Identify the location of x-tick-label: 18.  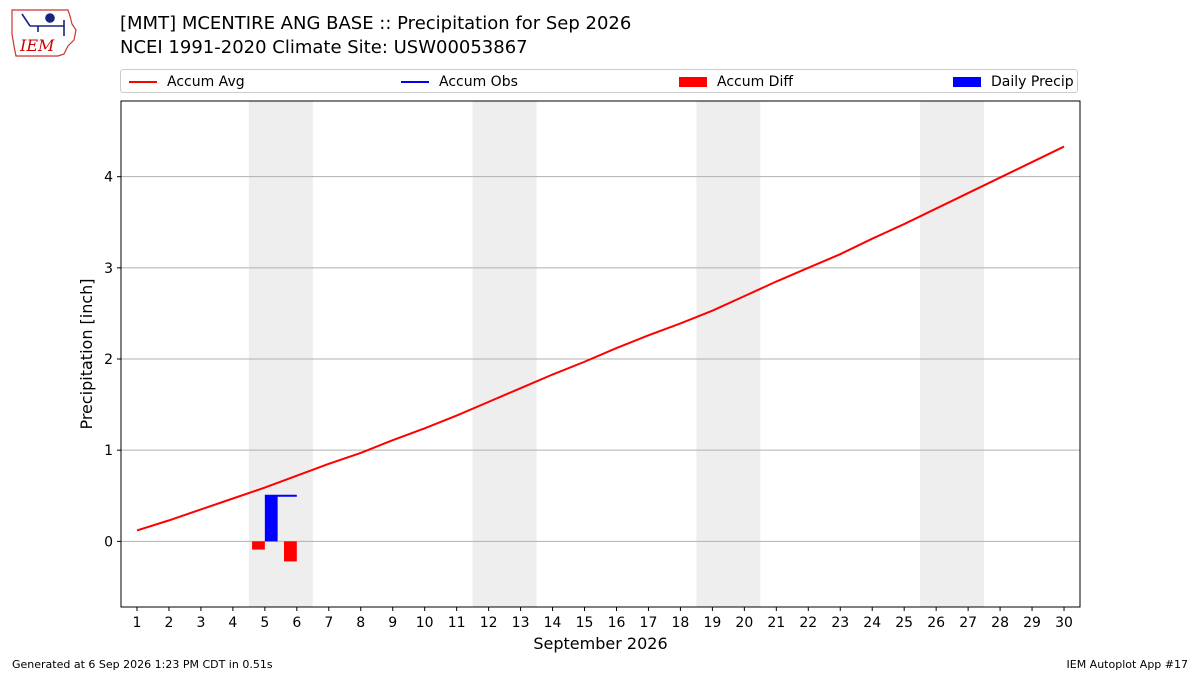
(681, 623).